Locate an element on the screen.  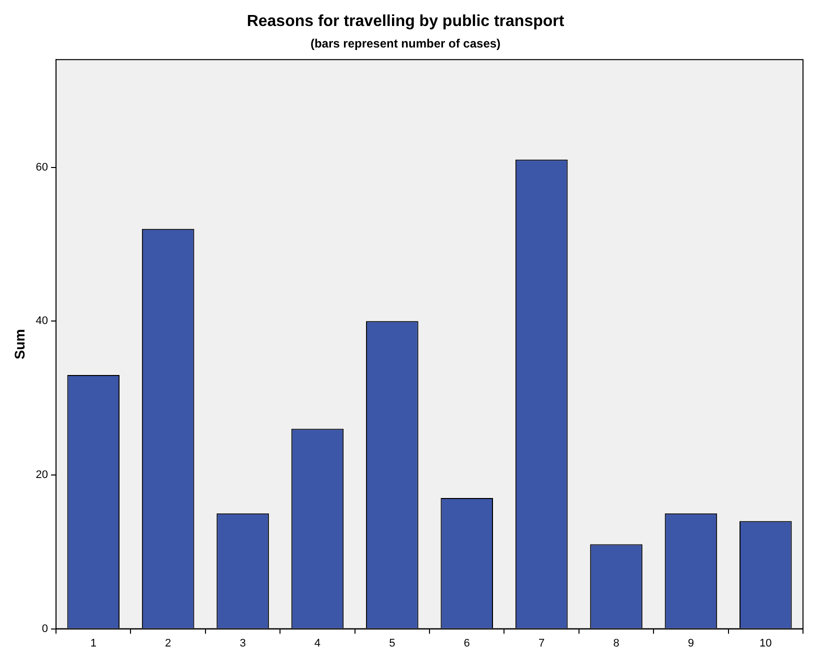
y-axis-title: Sum is located at coordinates (19, 344).